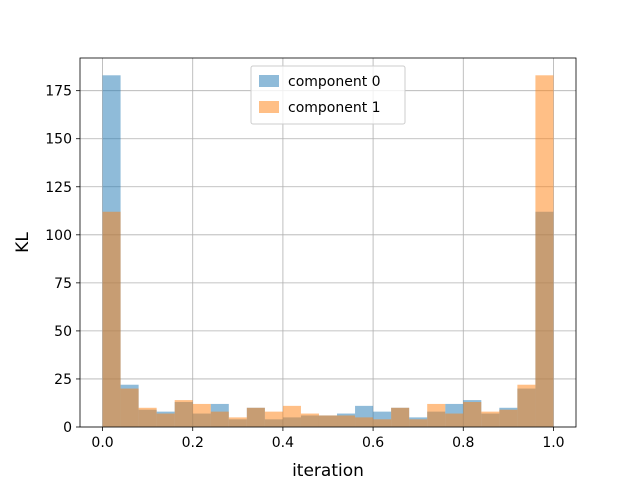  I want to click on y-tick-label: 50, so click(63, 332).